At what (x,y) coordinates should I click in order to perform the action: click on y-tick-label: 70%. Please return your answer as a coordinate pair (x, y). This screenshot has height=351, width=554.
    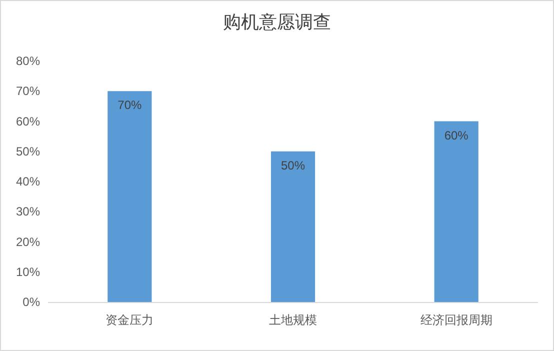
    Looking at the image, I should click on (28, 91).